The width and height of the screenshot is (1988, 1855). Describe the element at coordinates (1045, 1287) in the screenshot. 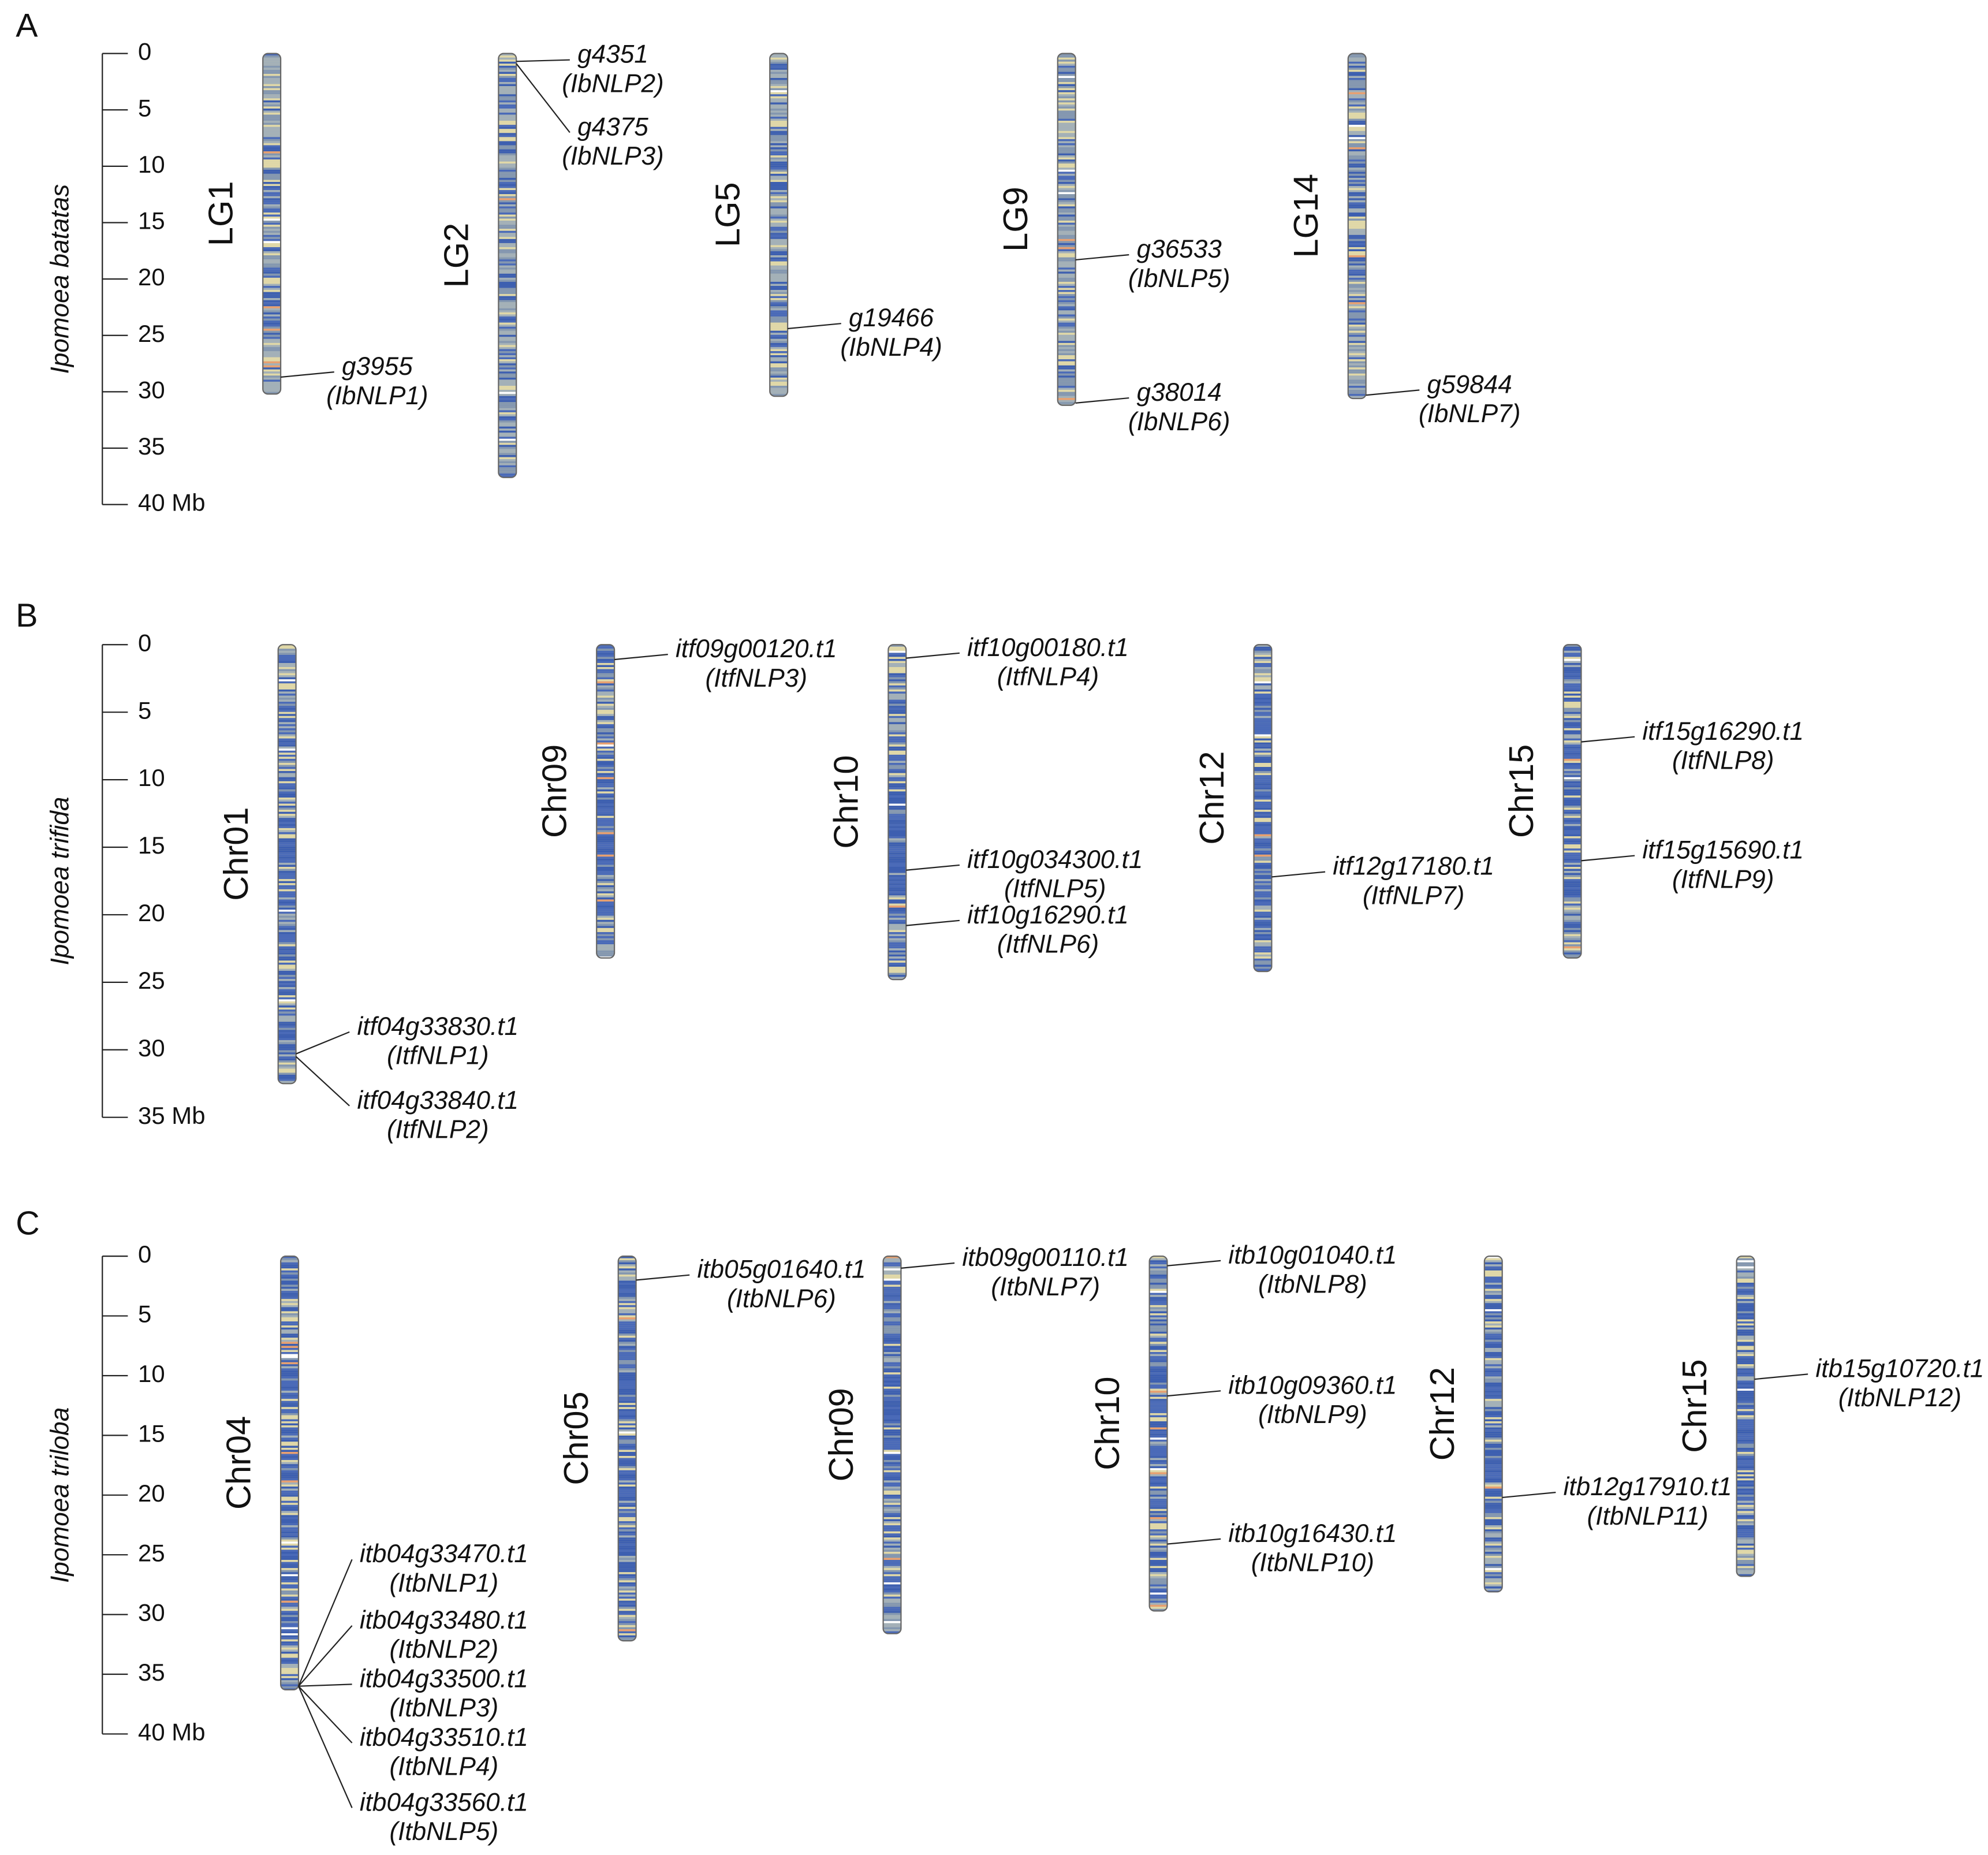

I see `gene-alias: (ItbNLP7)` at that location.